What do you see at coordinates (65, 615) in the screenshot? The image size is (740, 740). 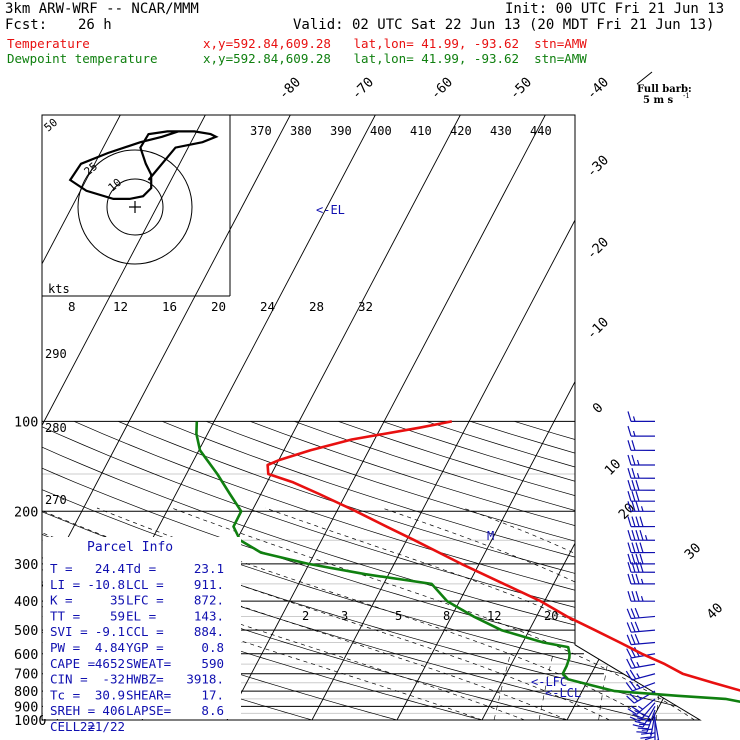 I see `parcel-label: TT =` at bounding box center [65, 615].